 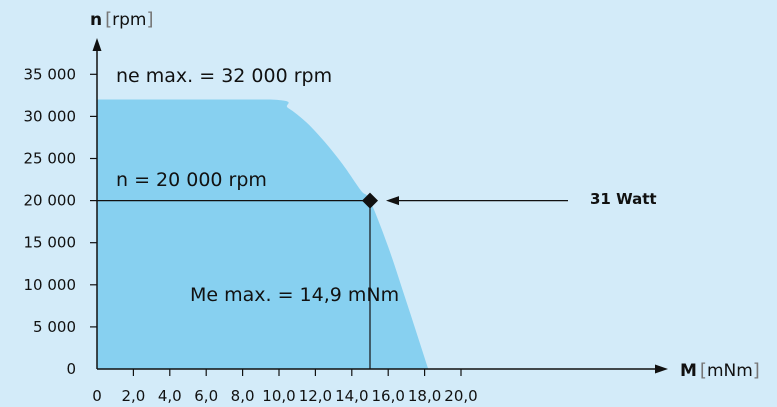 What do you see at coordinates (50, 201) in the screenshot?
I see `y-tick-label: 20 000` at bounding box center [50, 201].